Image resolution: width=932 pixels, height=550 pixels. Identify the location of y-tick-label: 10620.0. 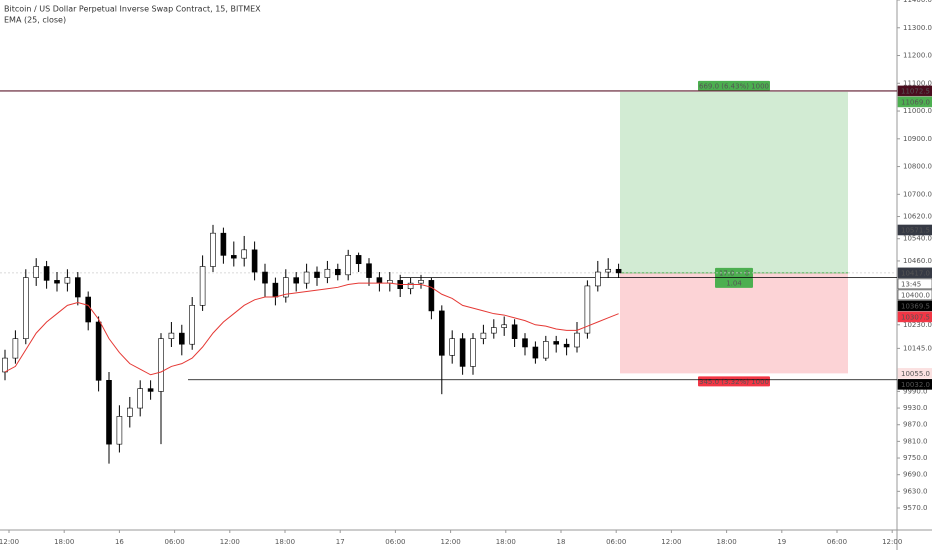
(917, 217).